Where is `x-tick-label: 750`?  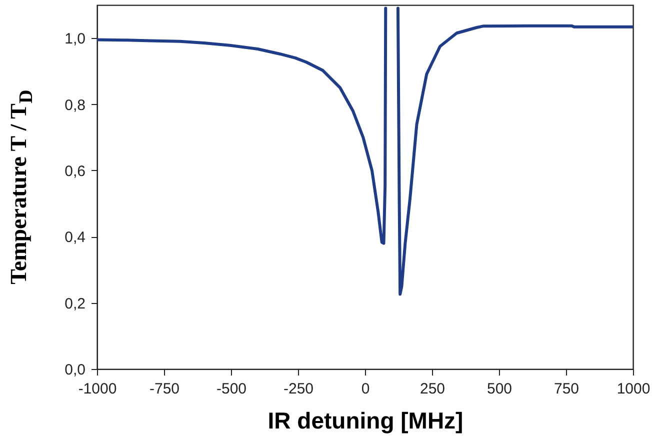 x-tick-label: 750 is located at coordinates (567, 389).